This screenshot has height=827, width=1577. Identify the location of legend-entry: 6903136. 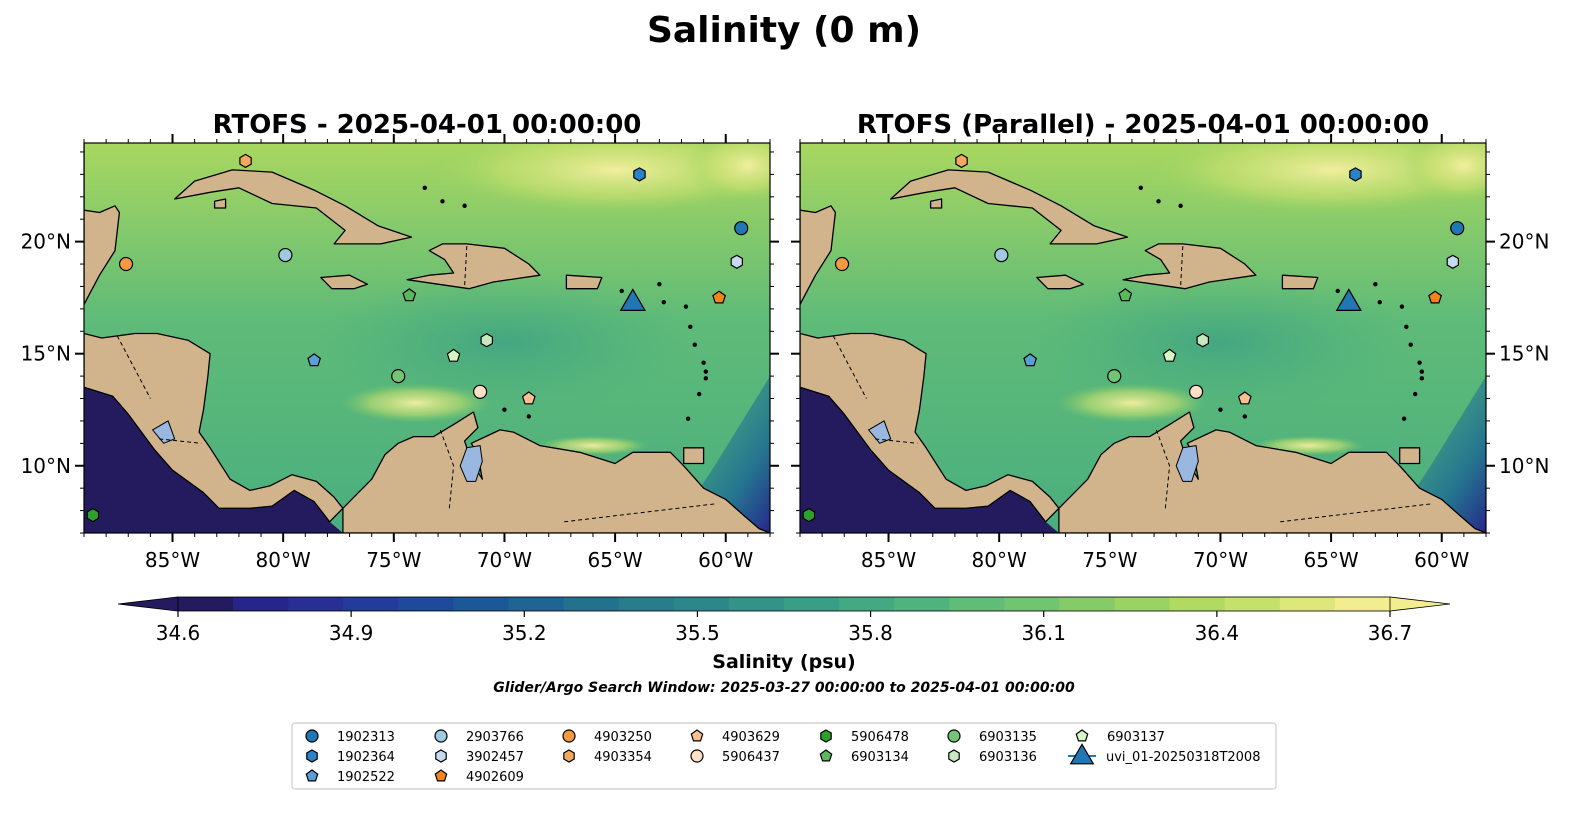
(992, 757).